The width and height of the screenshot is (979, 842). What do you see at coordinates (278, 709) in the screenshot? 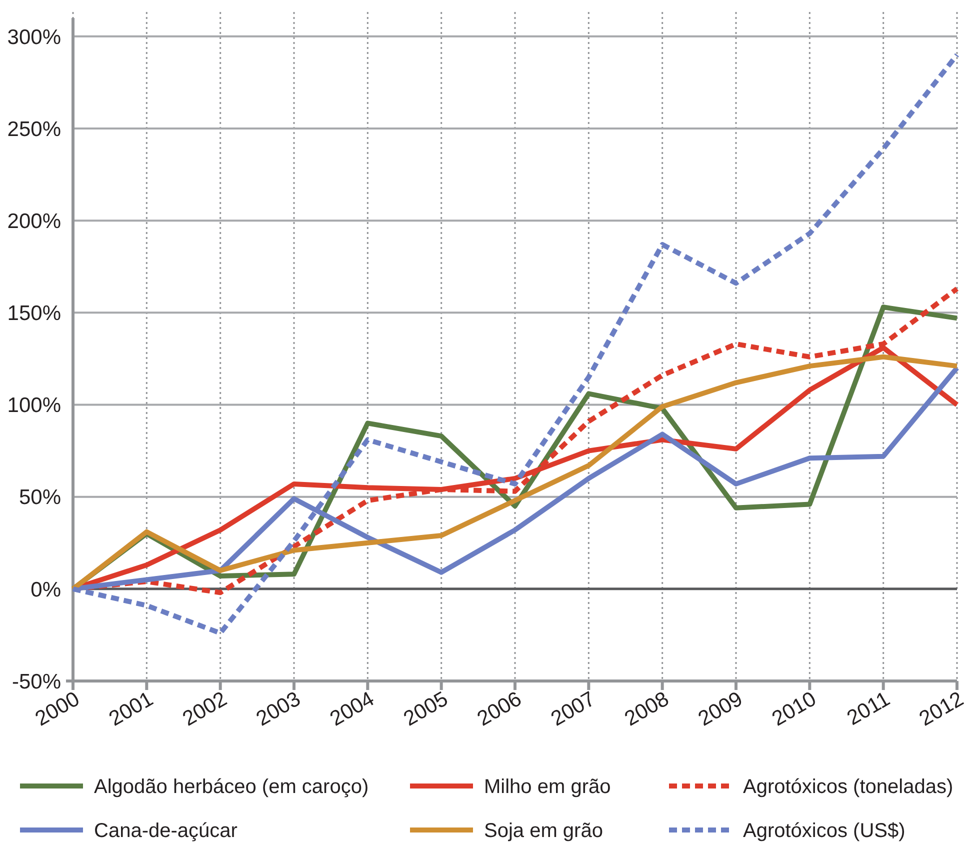
I see `x-tick-label: 2003` at bounding box center [278, 709].